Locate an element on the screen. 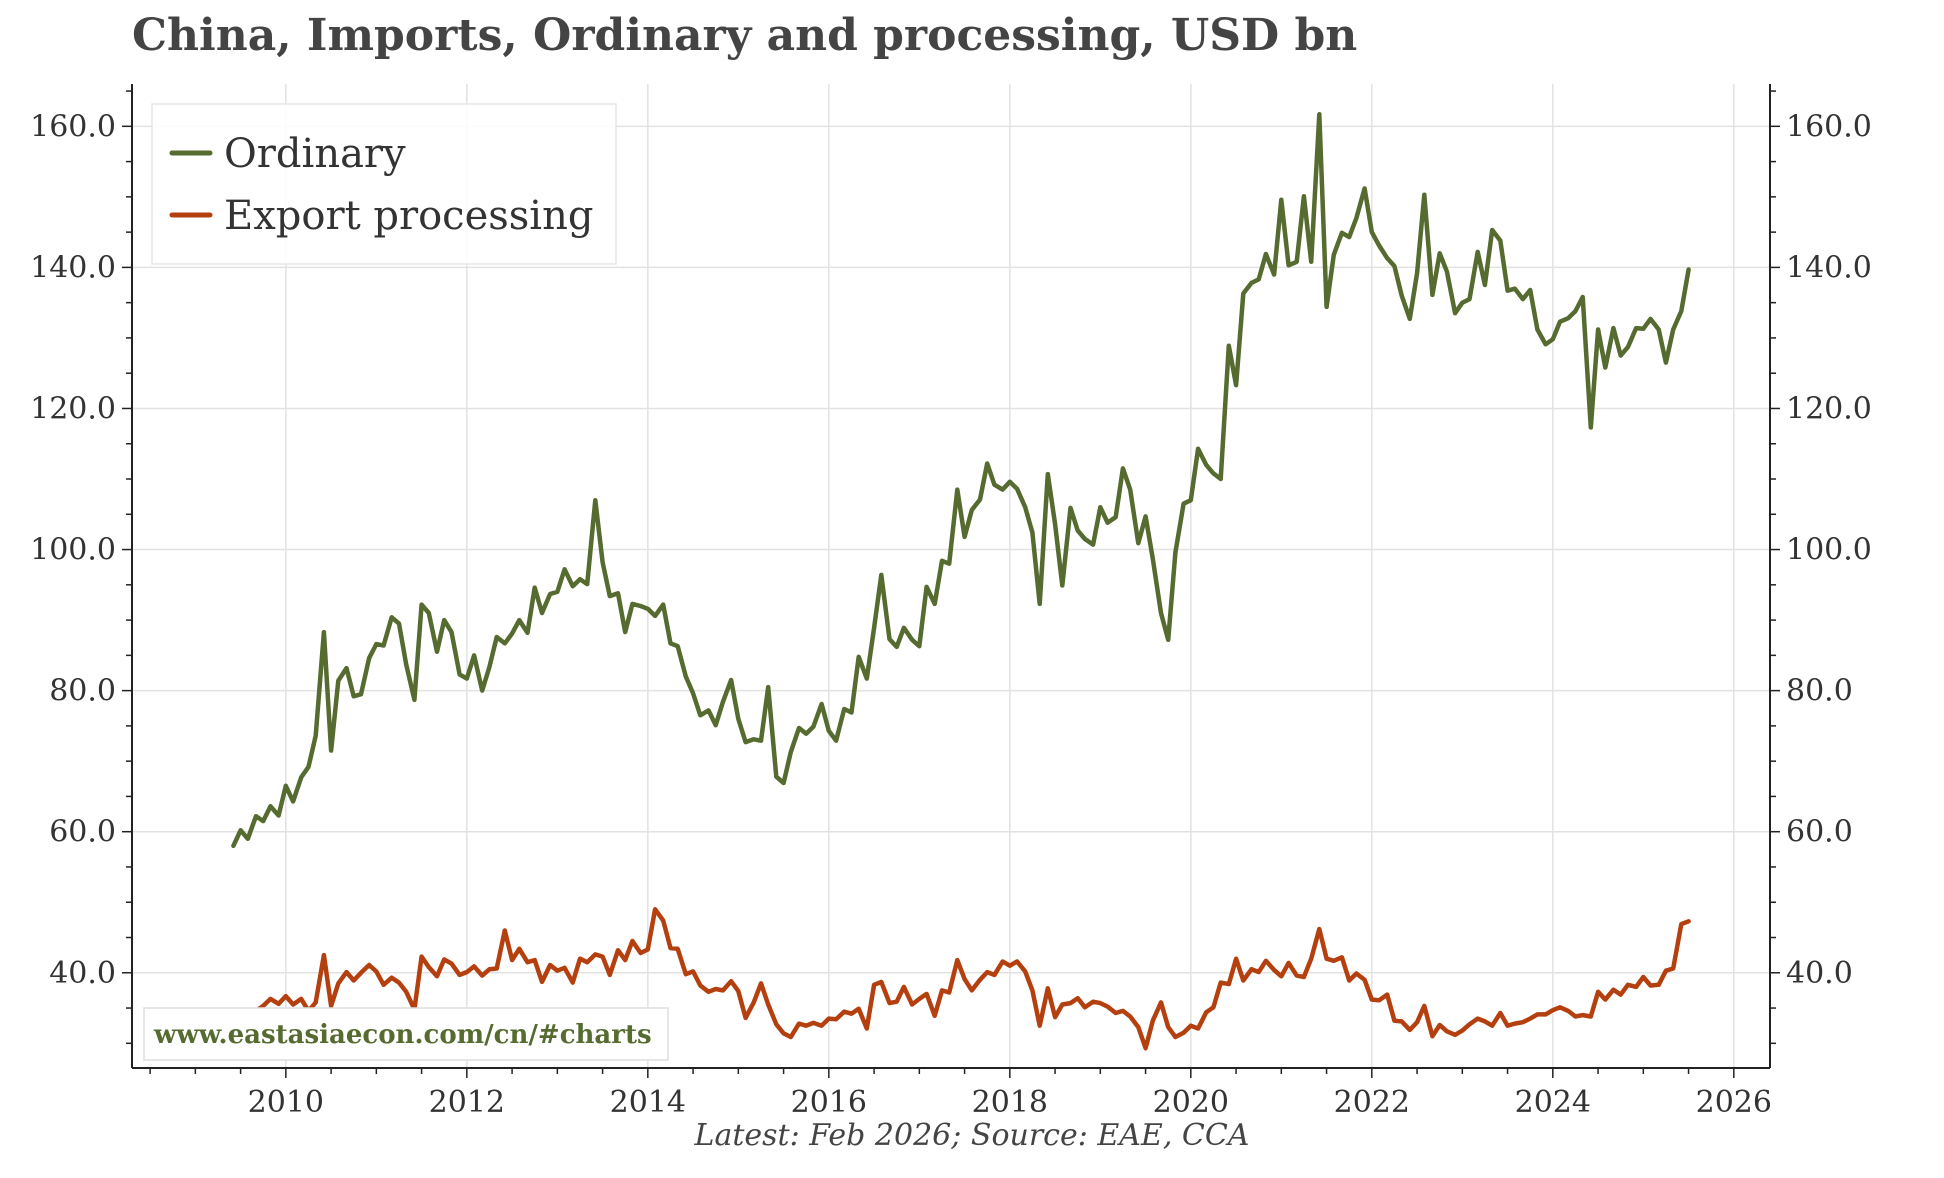 The height and width of the screenshot is (1178, 1944). y-tick-label-right: 100.0 is located at coordinates (1829, 550).